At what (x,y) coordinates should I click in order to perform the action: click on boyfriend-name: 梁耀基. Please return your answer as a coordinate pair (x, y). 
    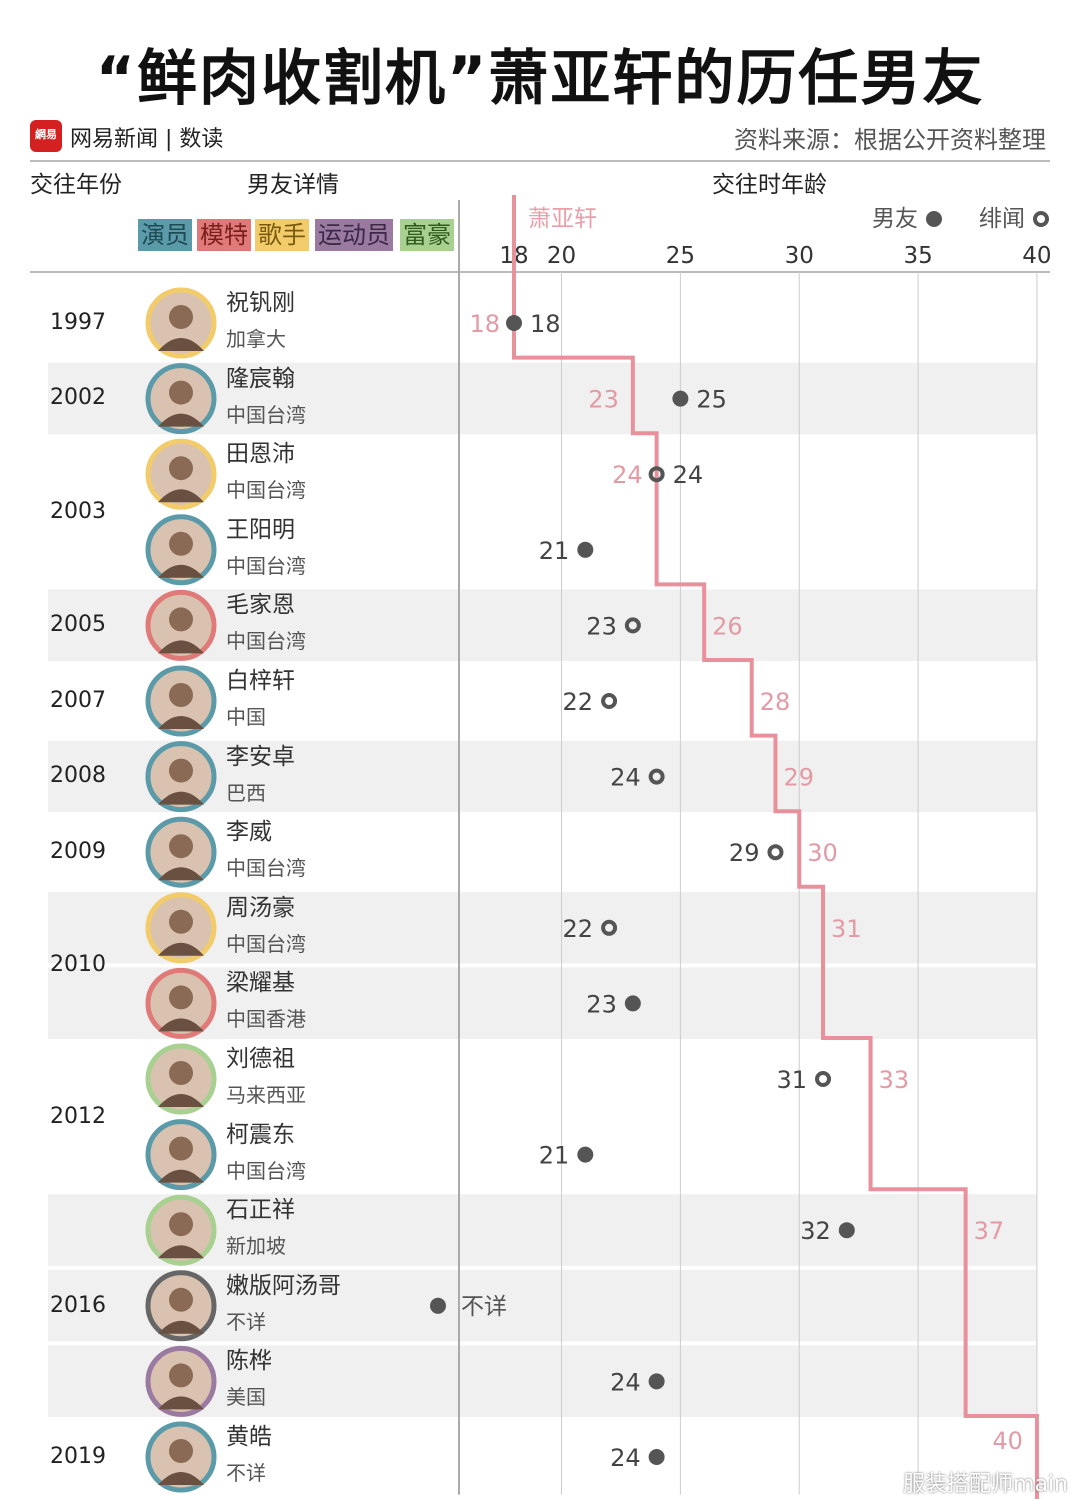
    Looking at the image, I should click on (260, 983).